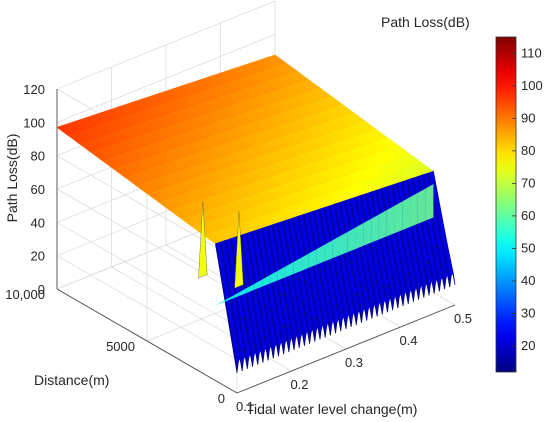  What do you see at coordinates (34, 122) in the screenshot?
I see `z-tick-label: 100` at bounding box center [34, 122].